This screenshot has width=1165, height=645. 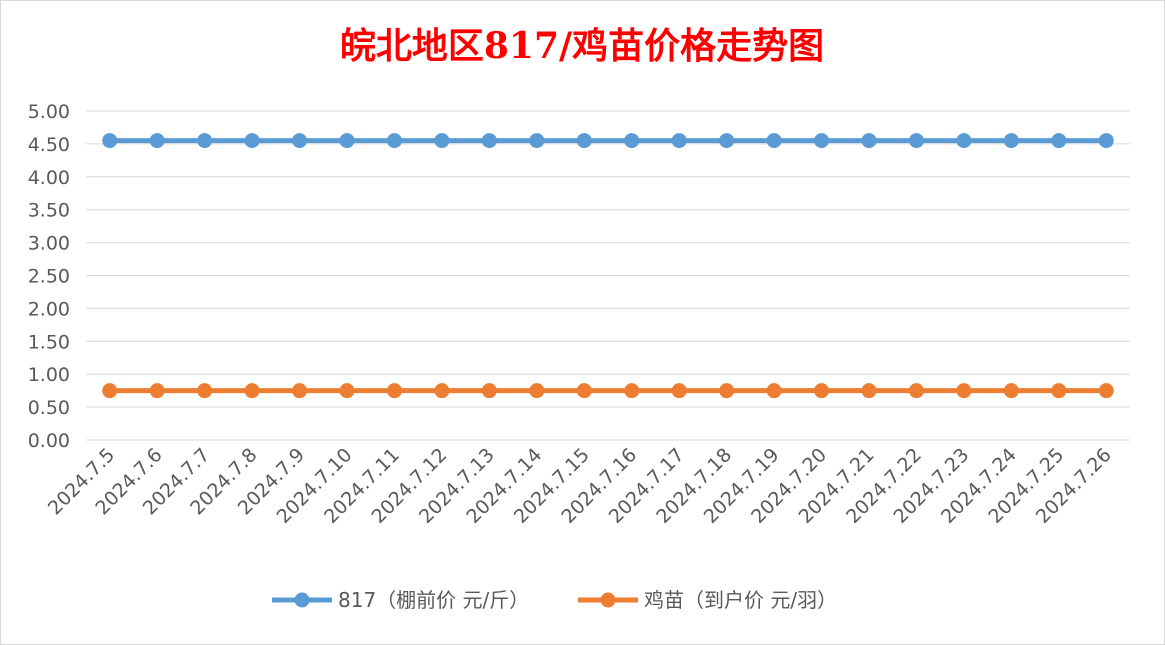 I want to click on y-tick-label: 3.00, so click(x=49, y=244).